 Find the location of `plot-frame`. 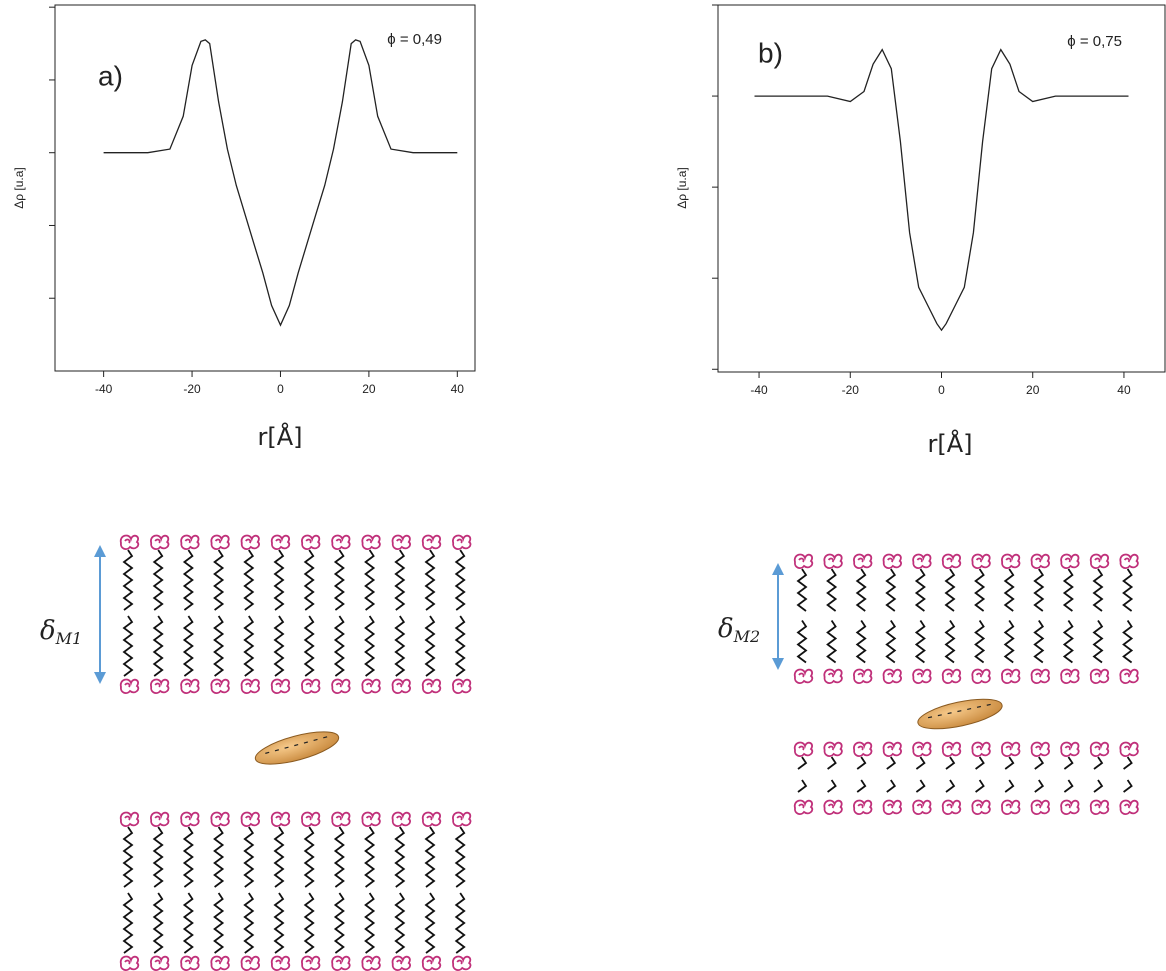

plot-frame is located at coordinates (265, 188).